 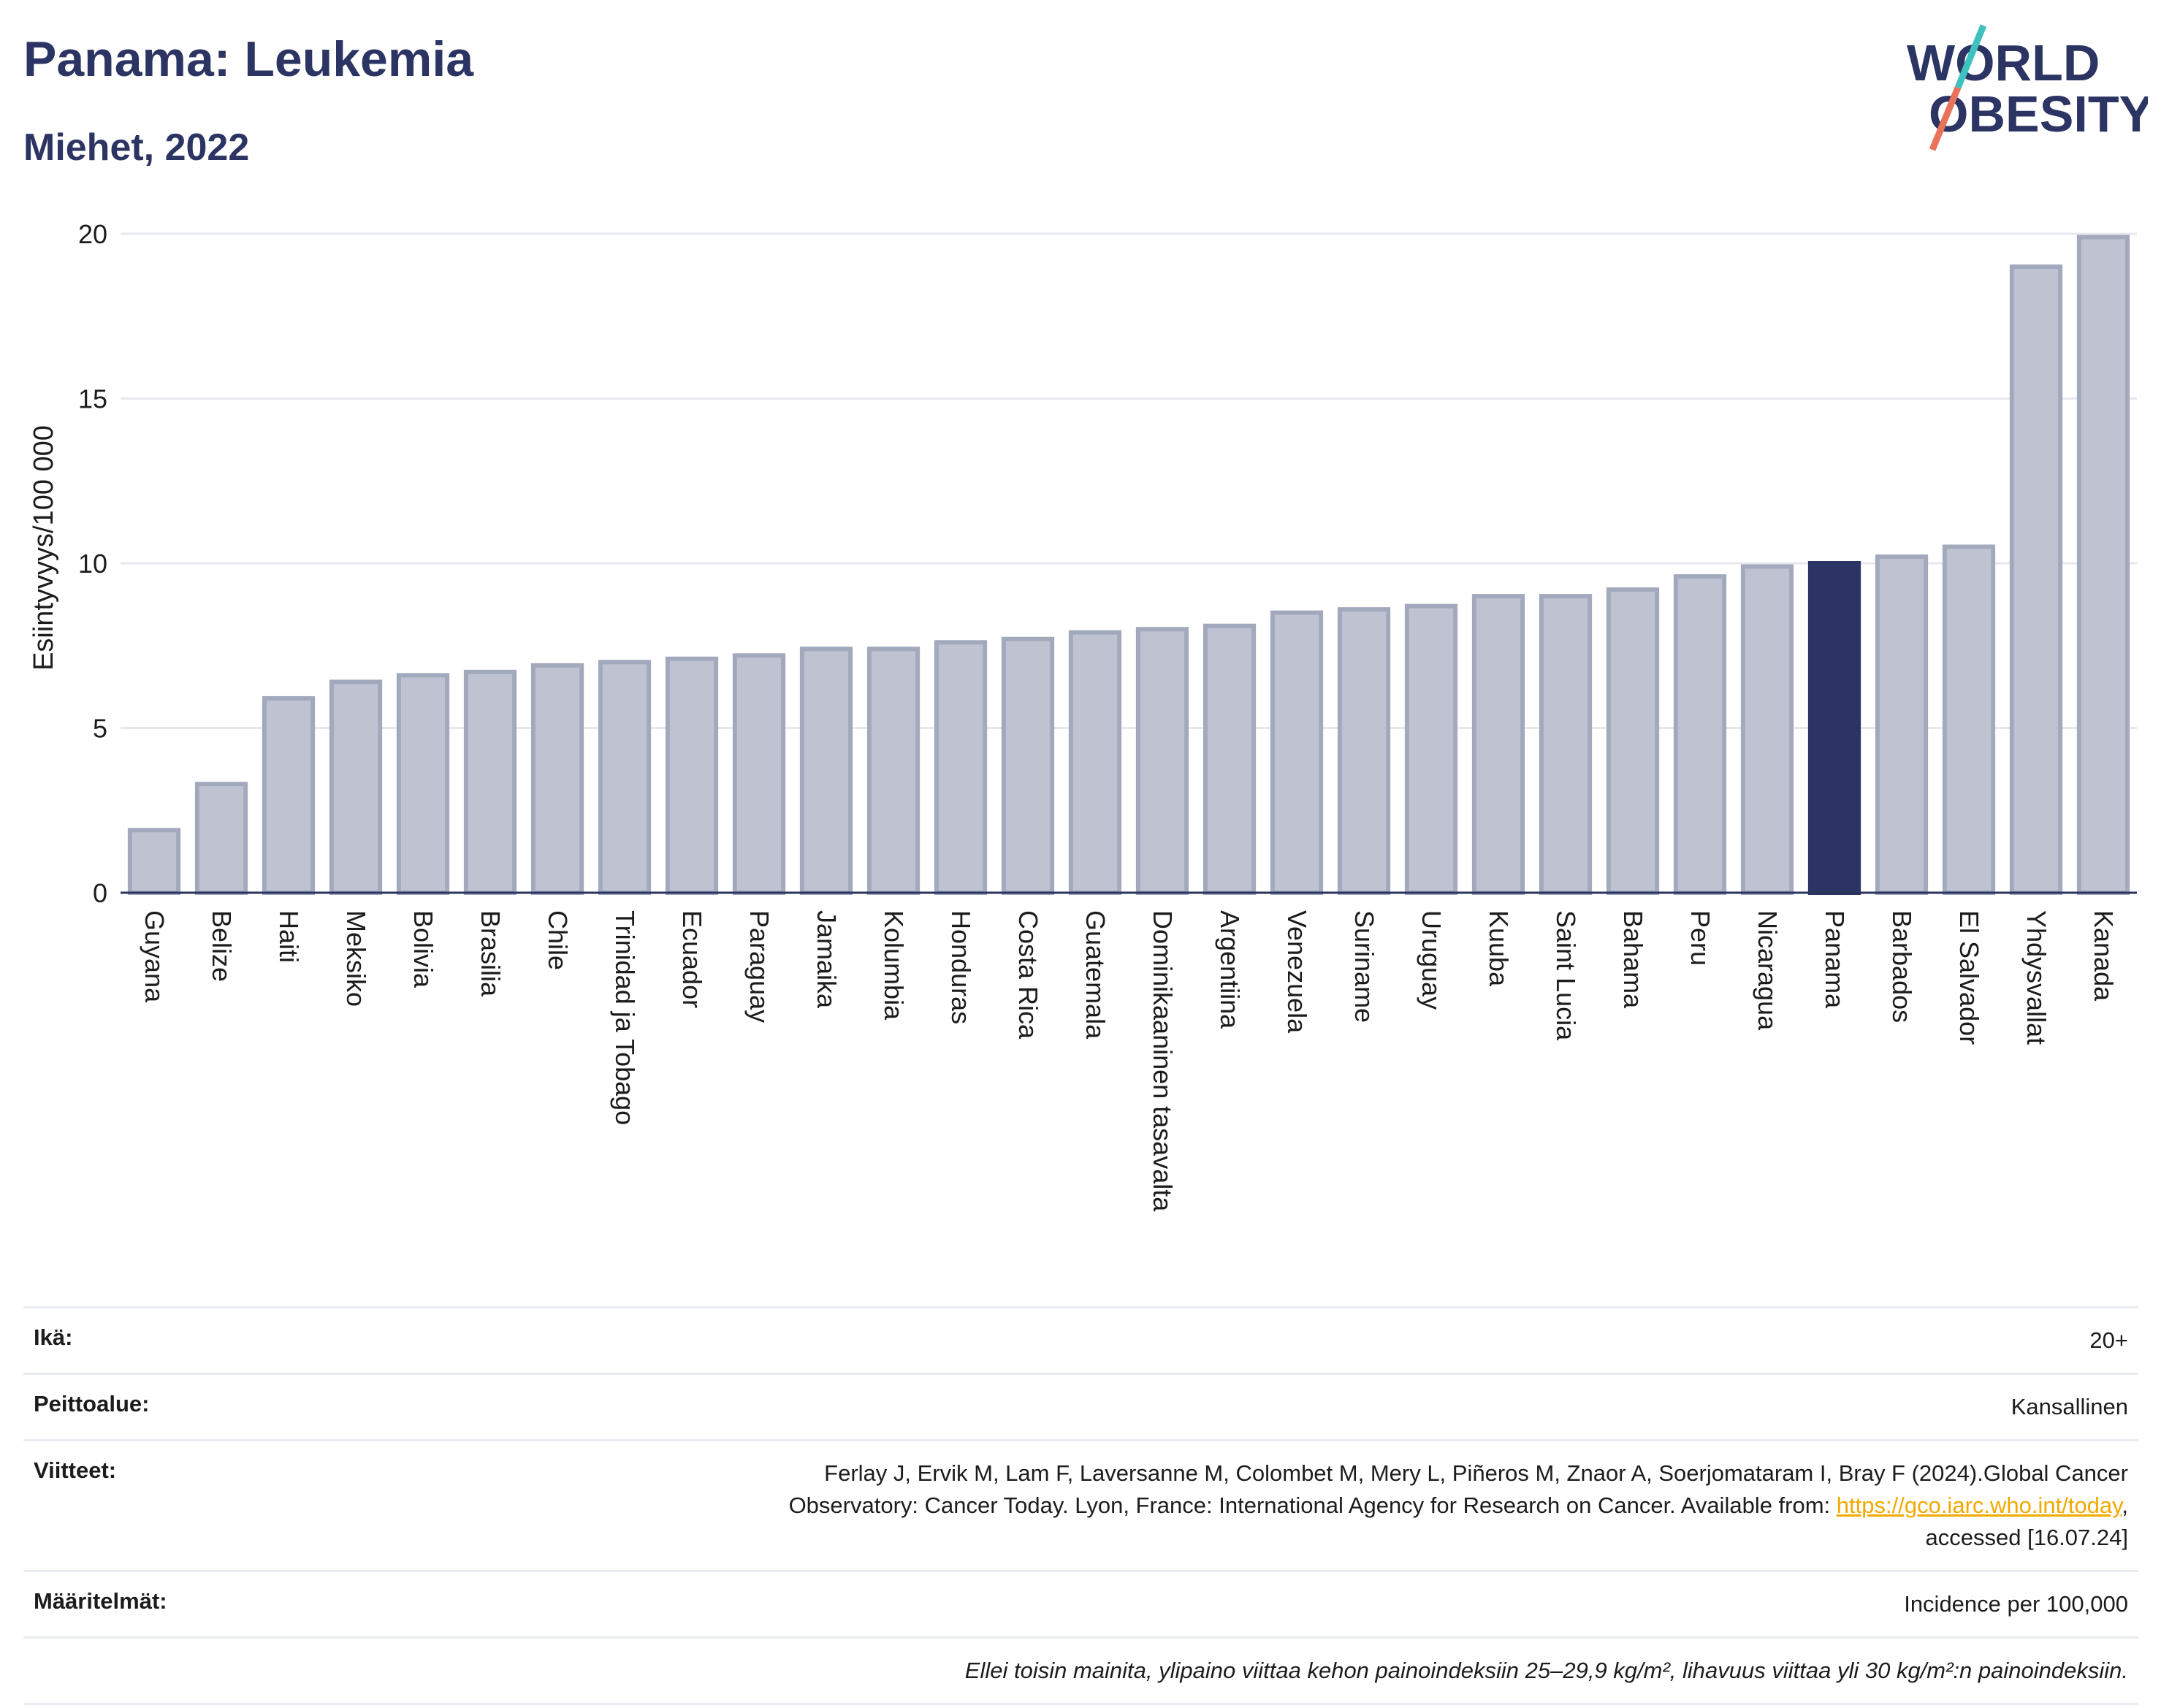 I want to click on x-tick-label: Honduras, so click(x=961, y=967).